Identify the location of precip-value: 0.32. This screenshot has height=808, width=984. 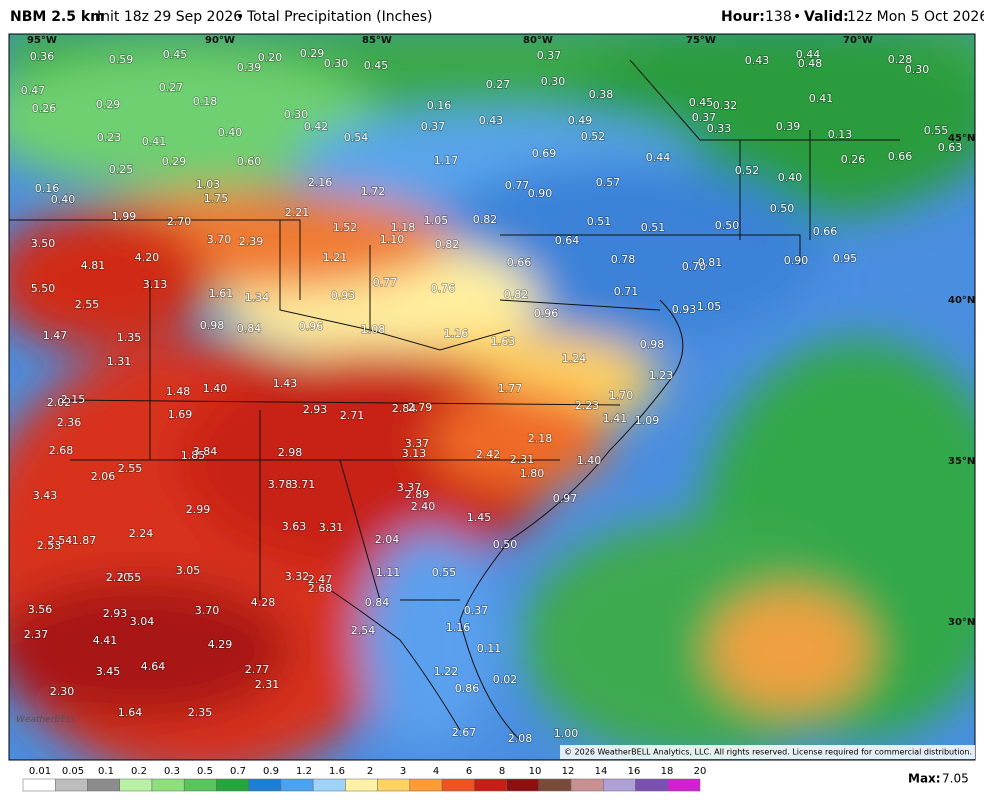
(725, 105).